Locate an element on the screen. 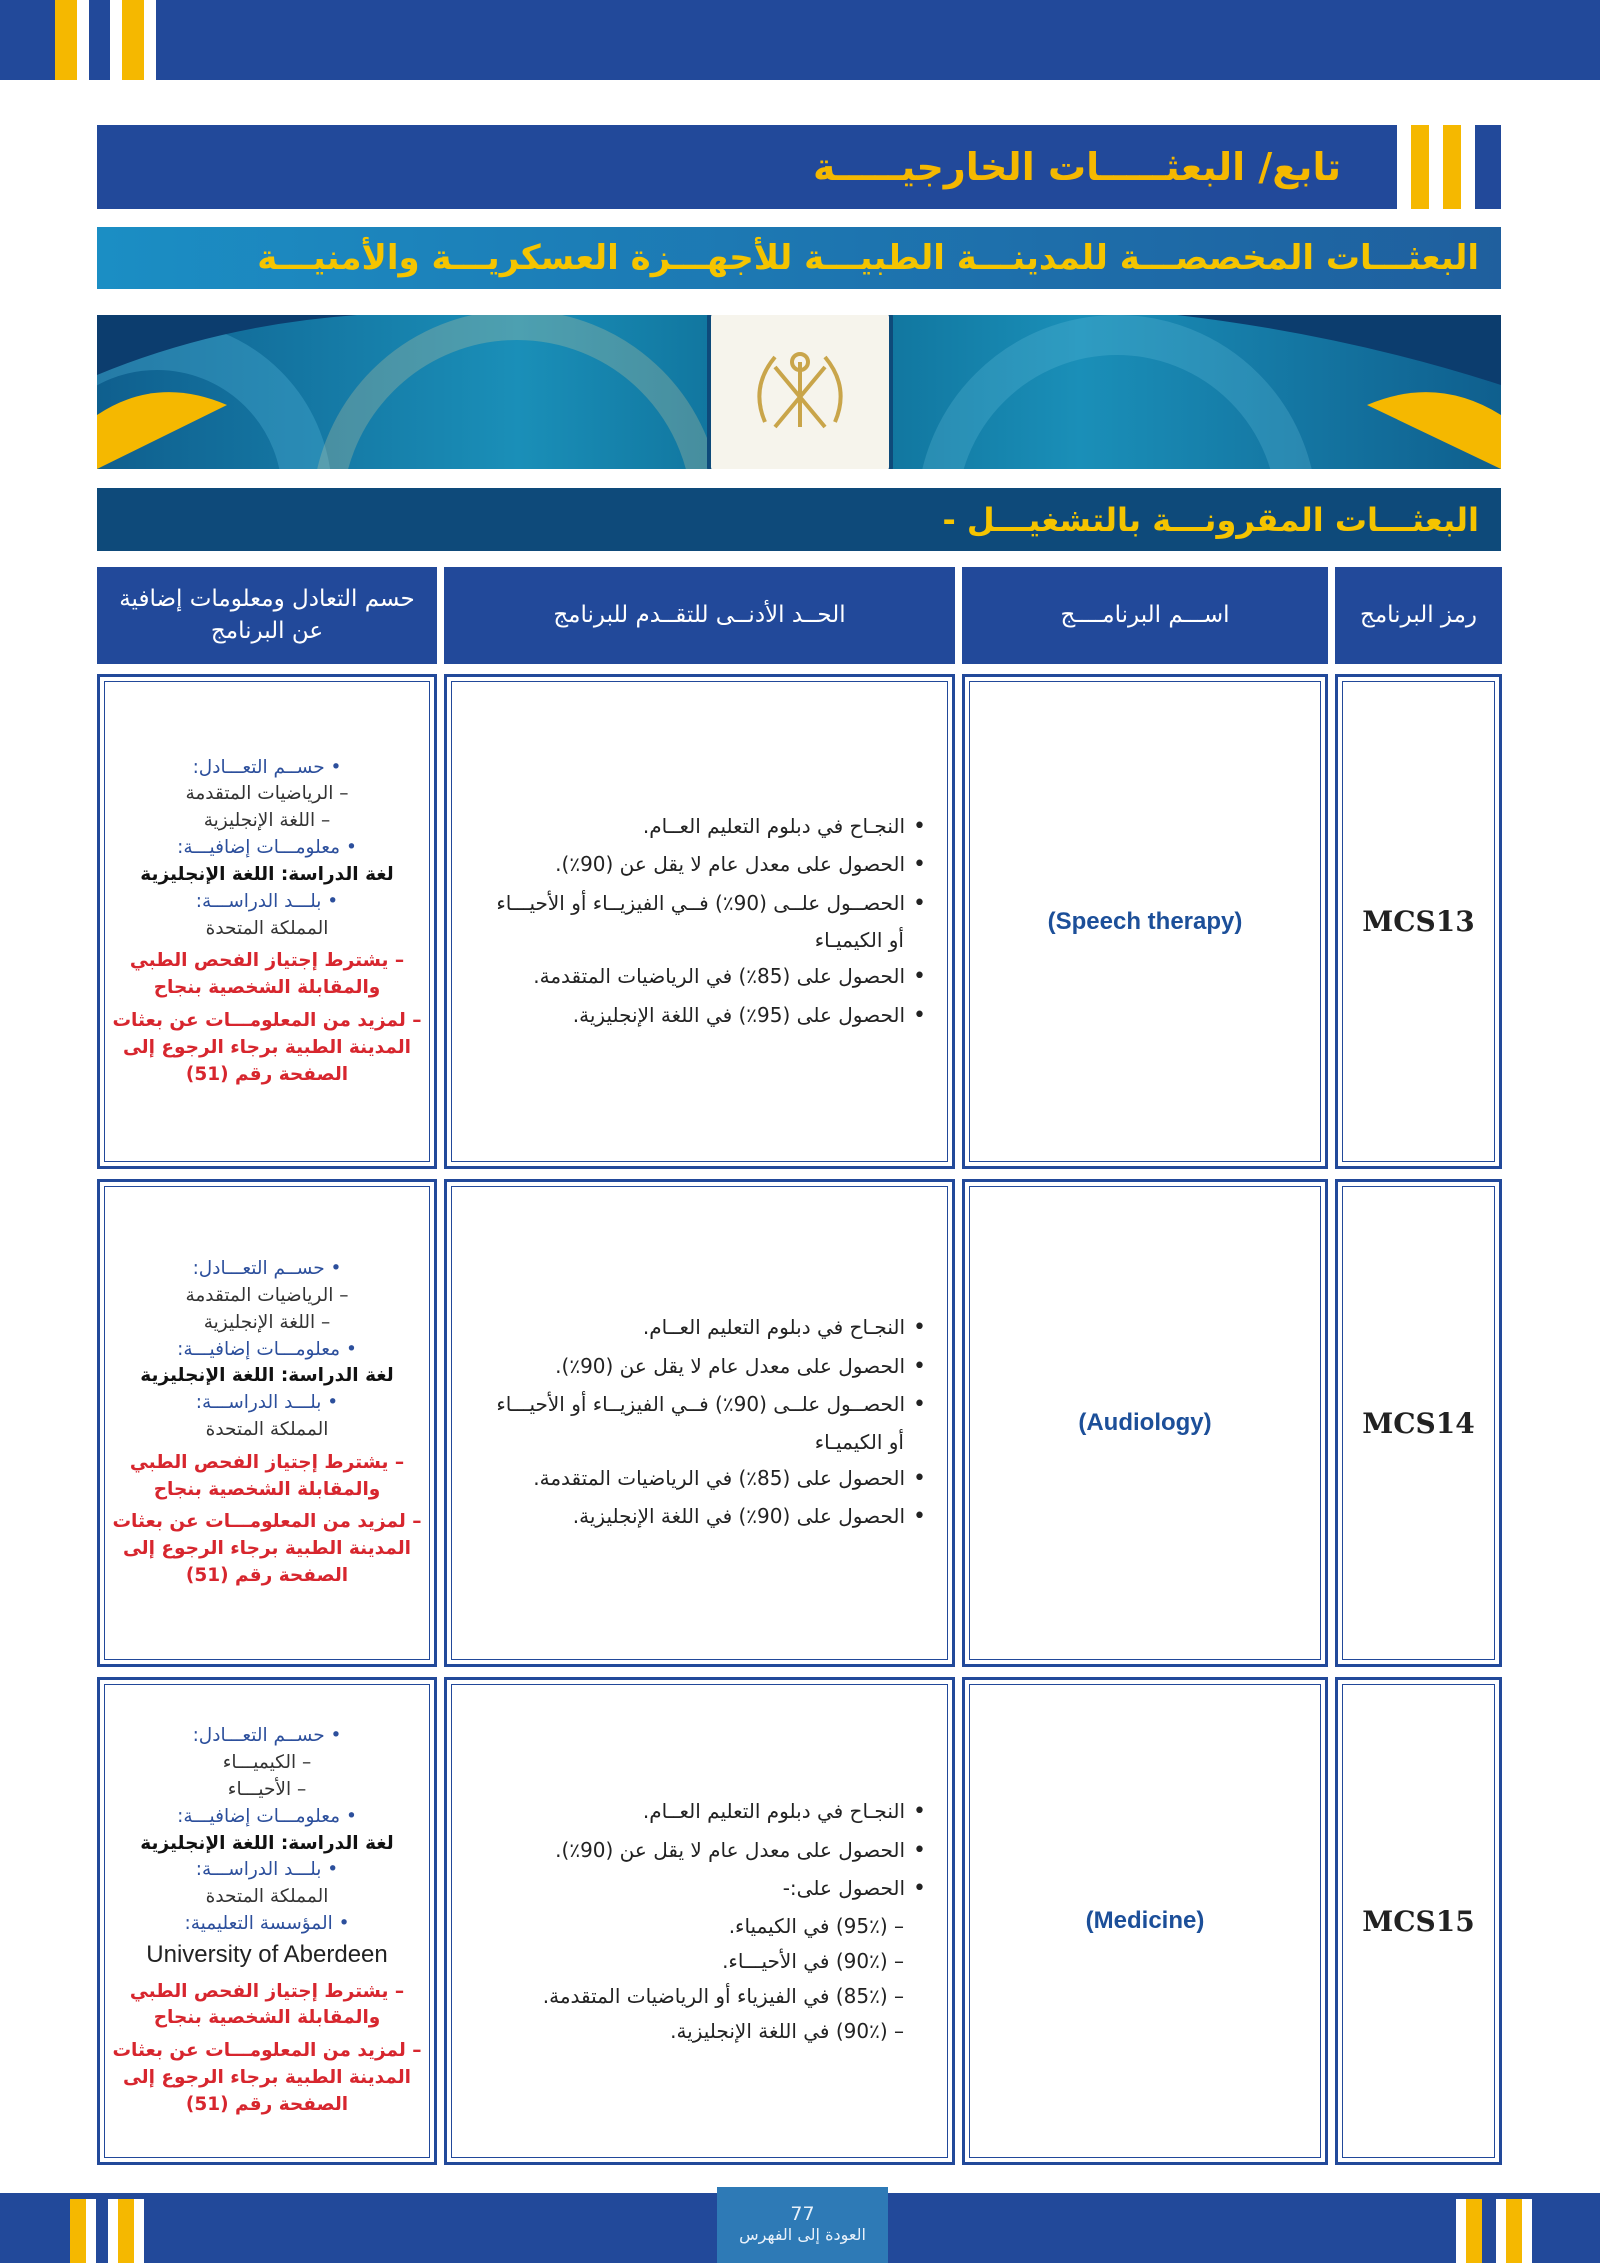 This screenshot has width=1600, height=2263. requirement-item: الحصول على:- is located at coordinates (734, 1889).